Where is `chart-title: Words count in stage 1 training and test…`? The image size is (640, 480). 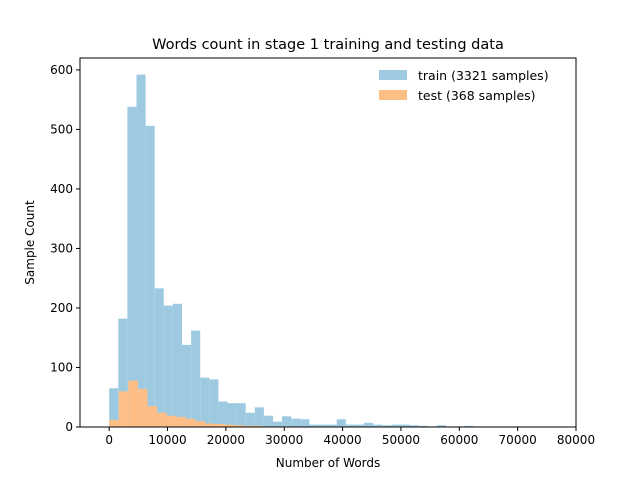
chart-title: Words count in stage 1 training and test… is located at coordinates (328, 45).